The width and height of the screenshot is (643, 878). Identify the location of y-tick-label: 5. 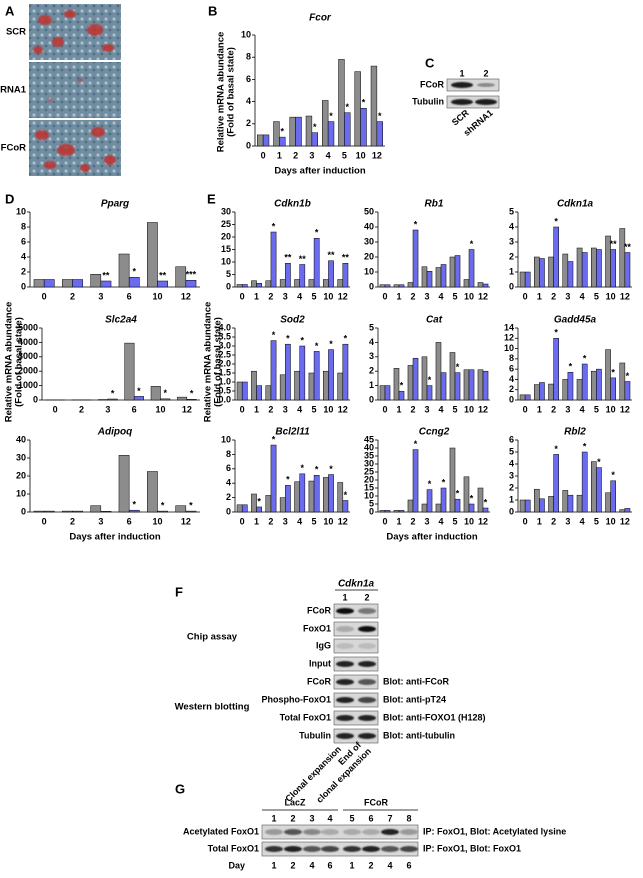
(511, 211).